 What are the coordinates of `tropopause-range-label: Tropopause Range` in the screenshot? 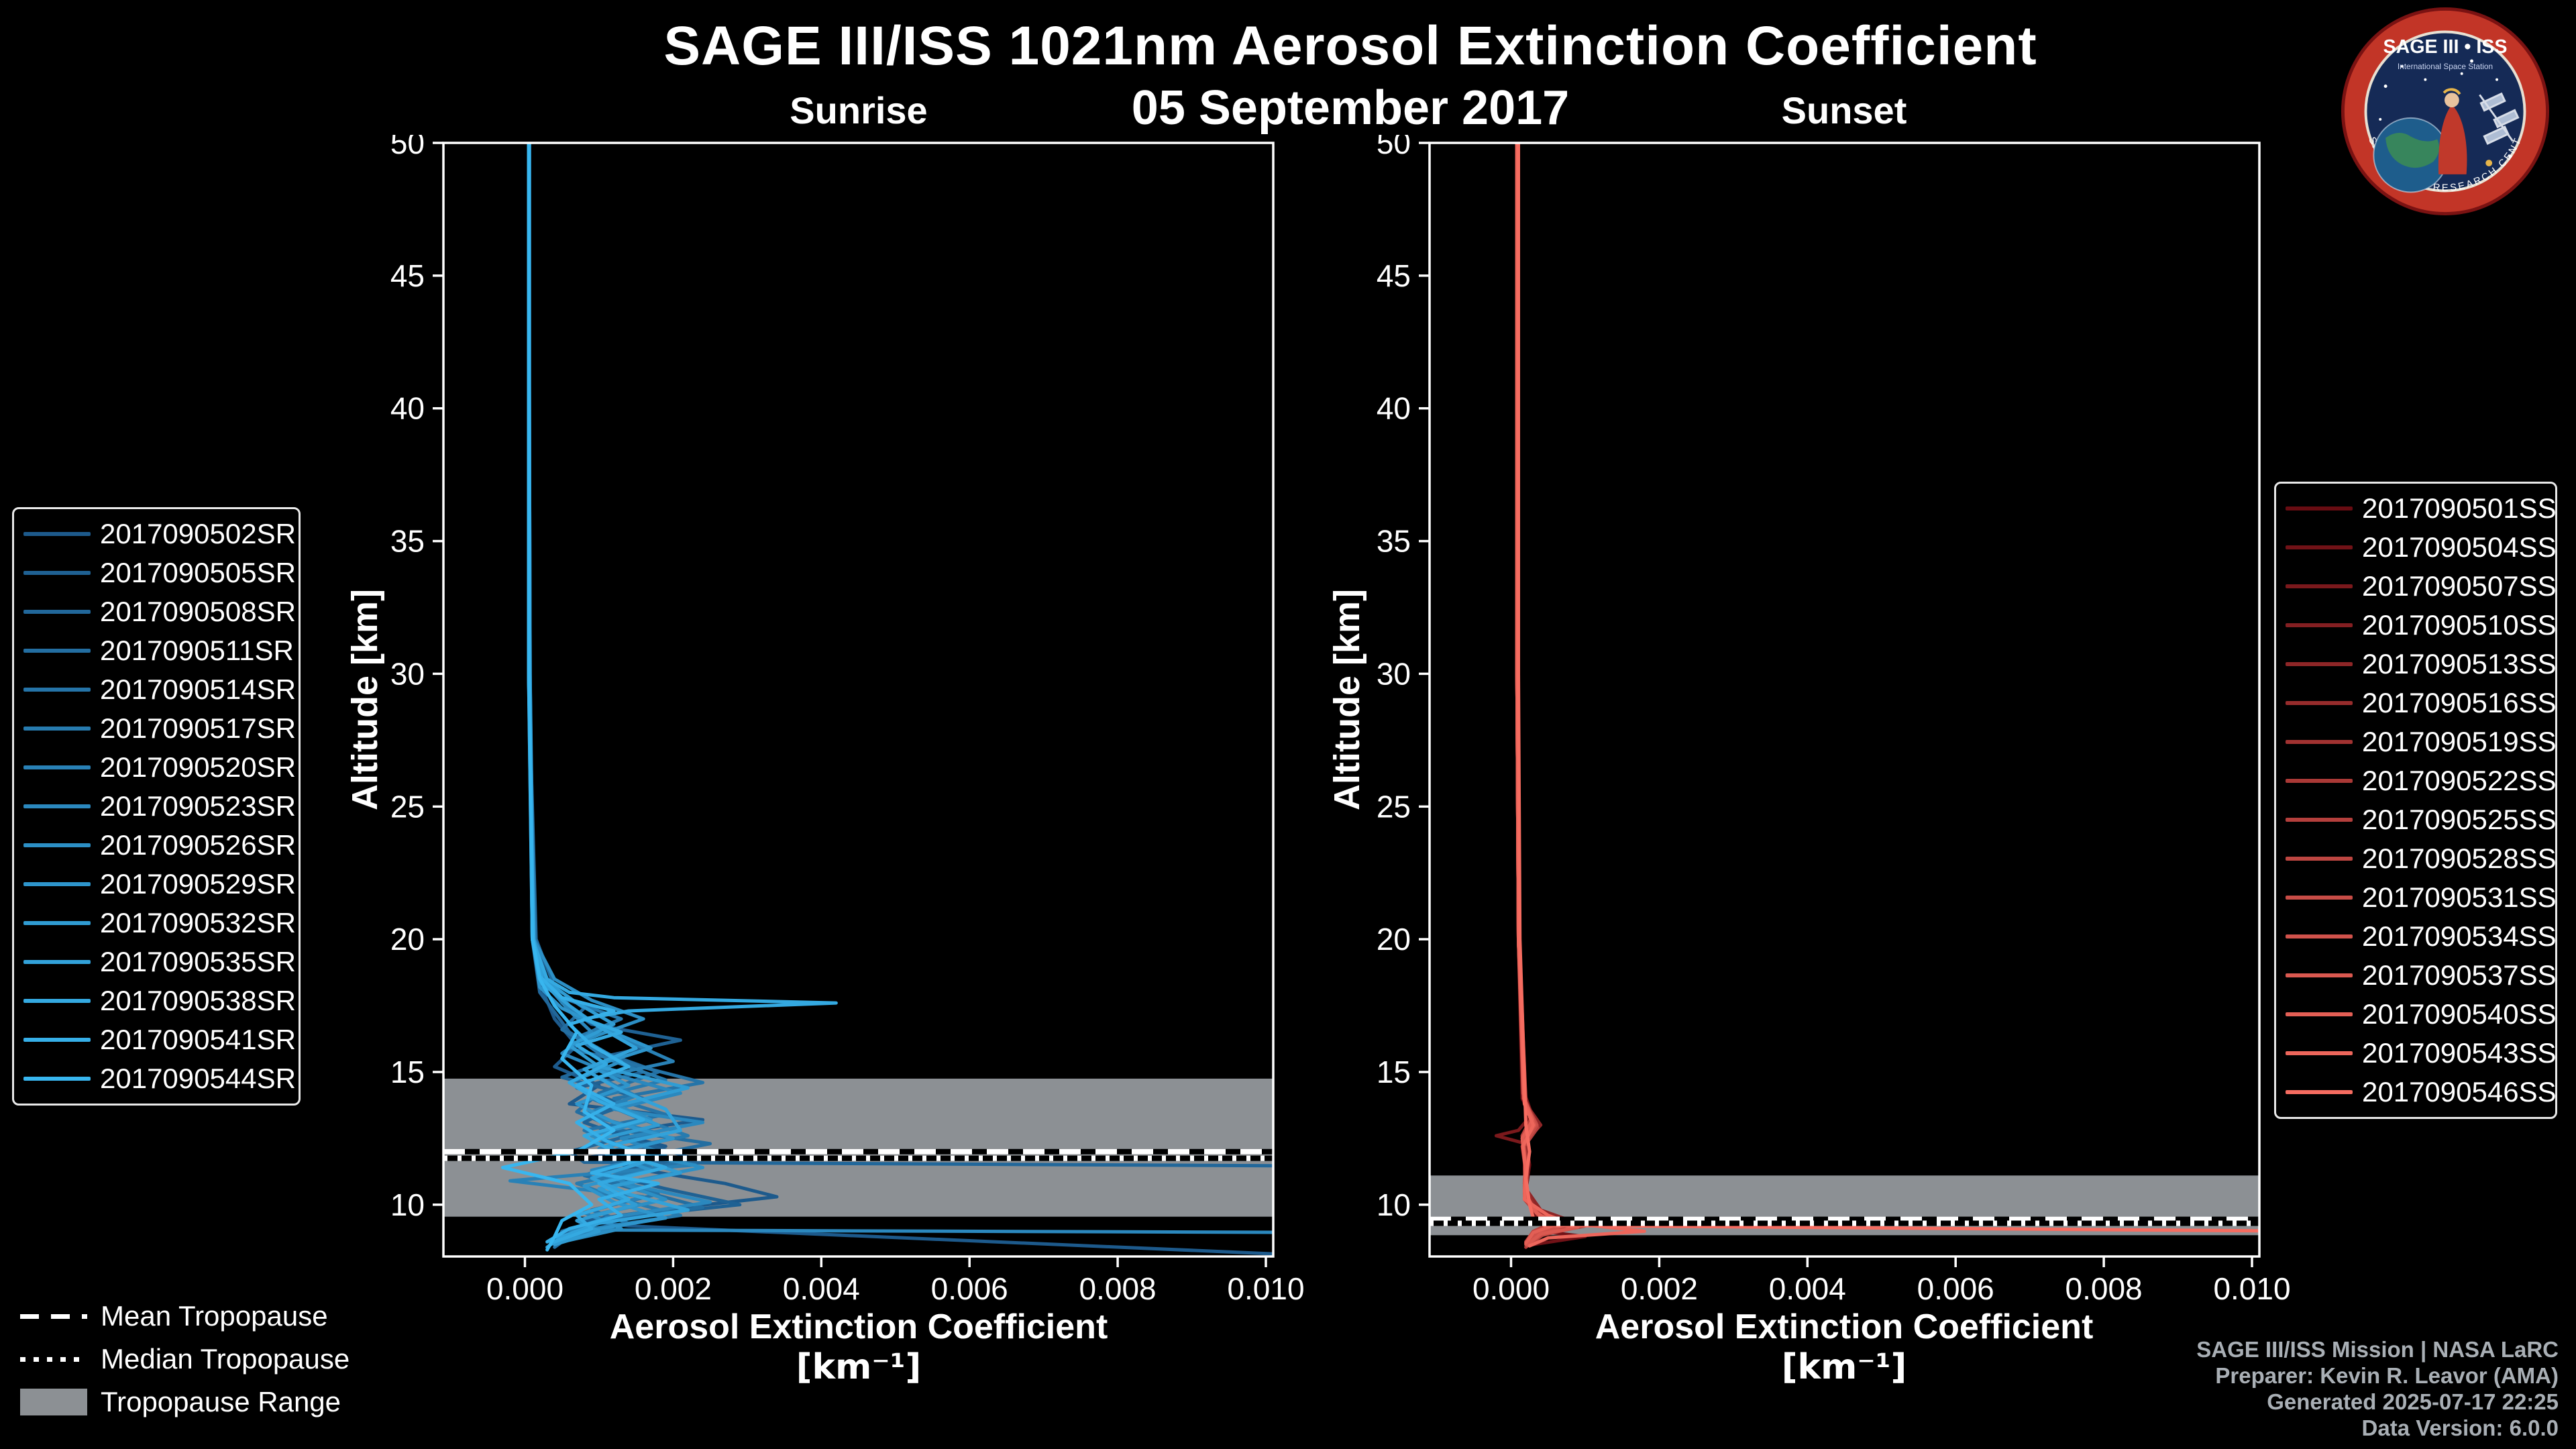 It's located at (221, 1401).